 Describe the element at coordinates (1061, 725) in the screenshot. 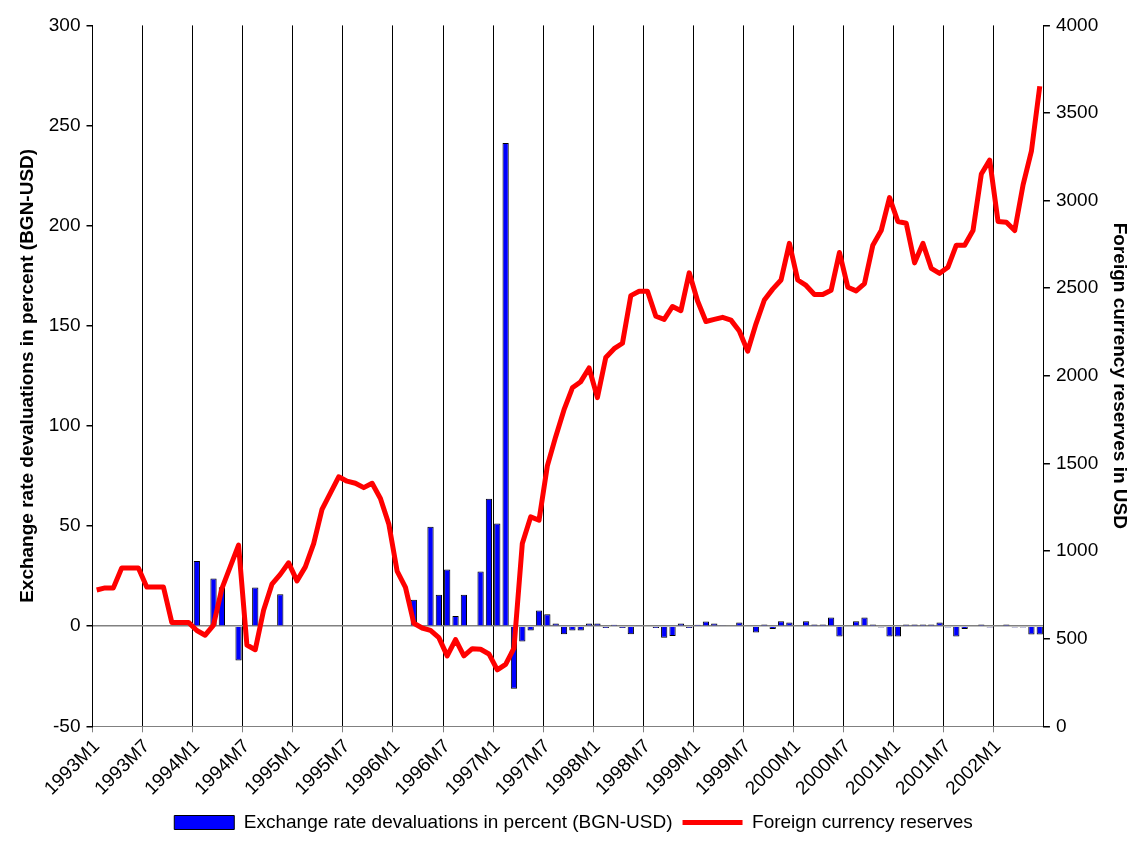

I see `y2-tick-label: 0` at that location.